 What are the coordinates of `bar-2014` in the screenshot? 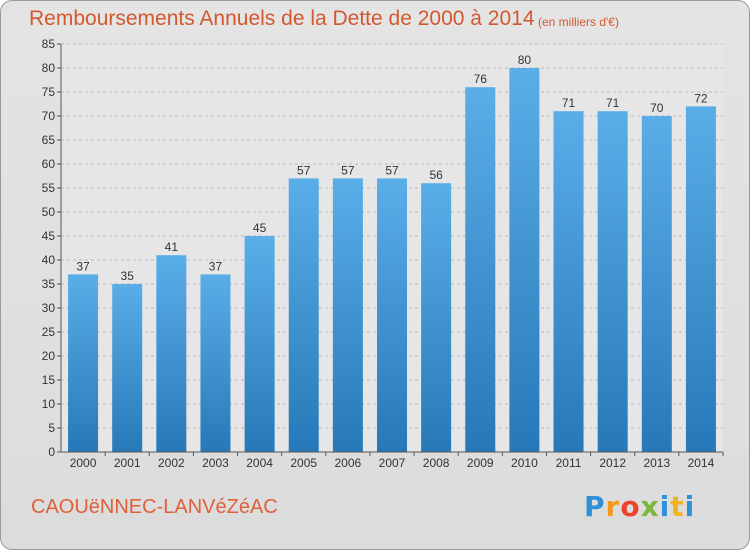 It's located at (700, 279).